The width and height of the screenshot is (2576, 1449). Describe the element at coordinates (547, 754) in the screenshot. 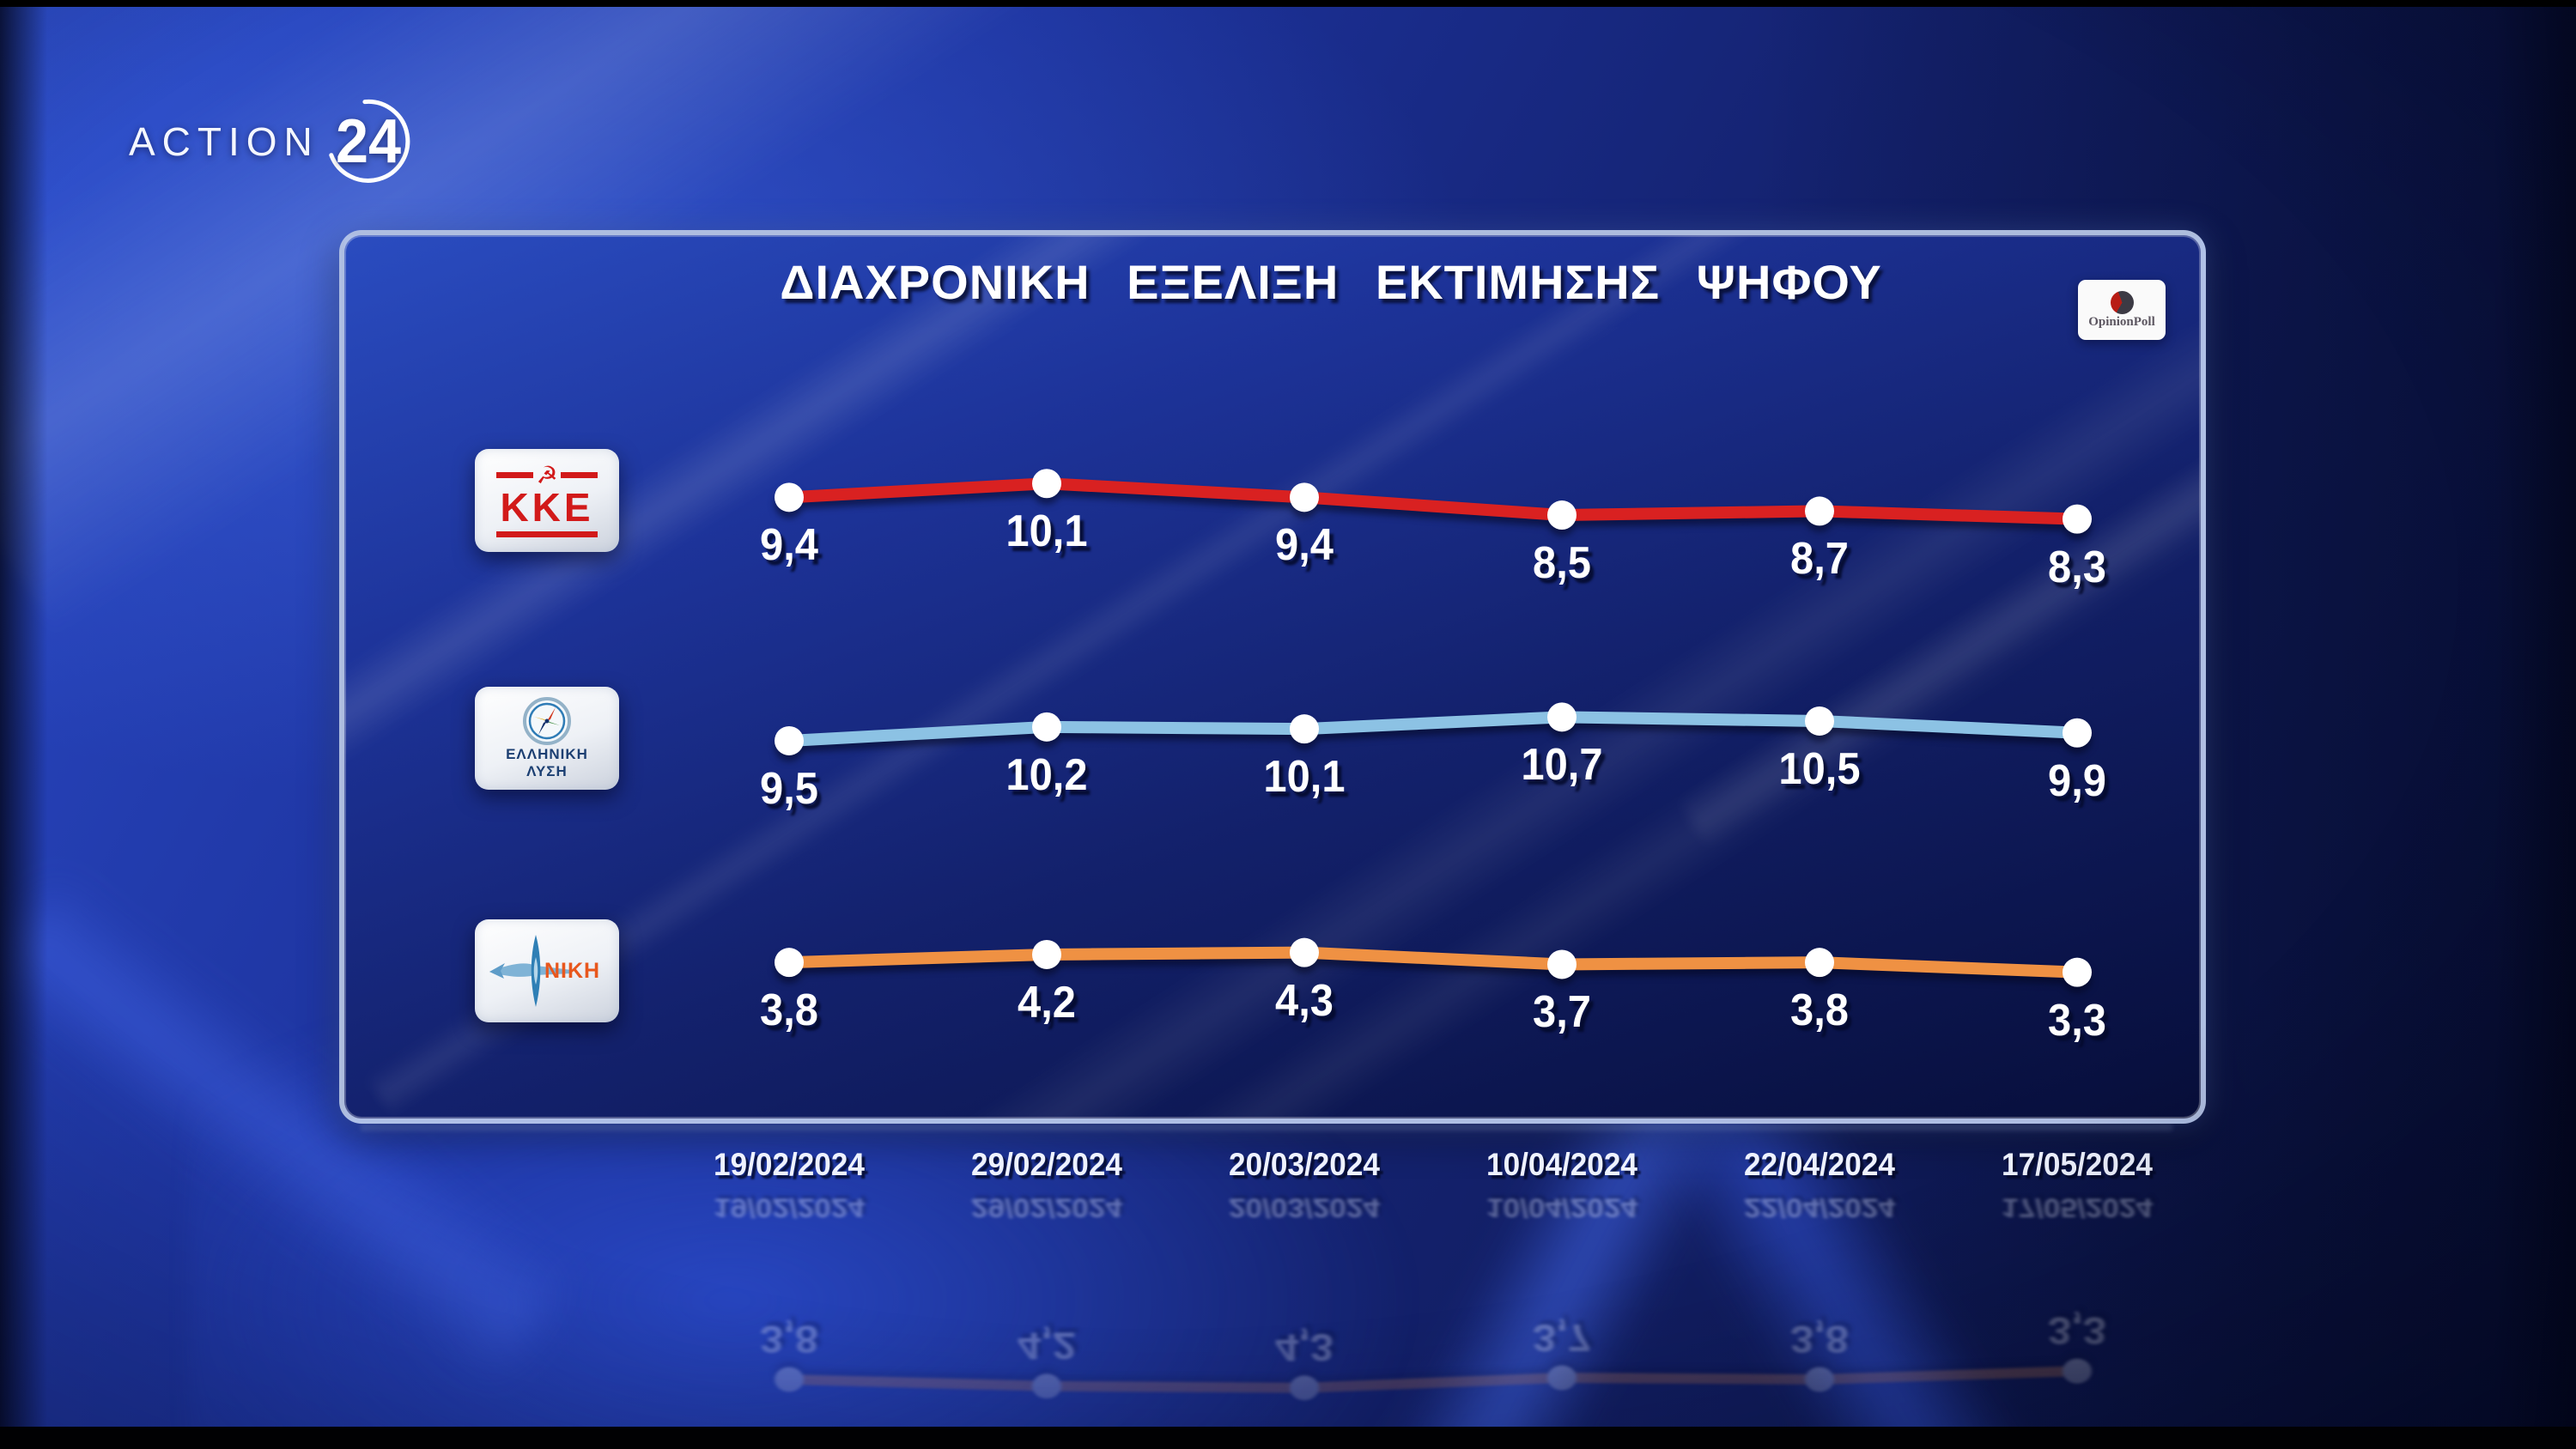

I see `elliniki-lysi-label-line1: ΕΛΛΗΝΙΚΗ` at that location.